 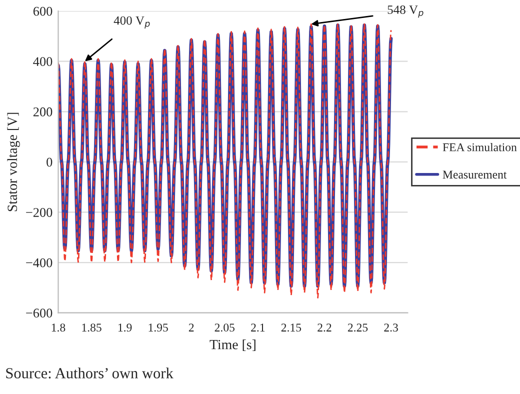 I want to click on legend-label: Measurement, so click(x=474, y=174).